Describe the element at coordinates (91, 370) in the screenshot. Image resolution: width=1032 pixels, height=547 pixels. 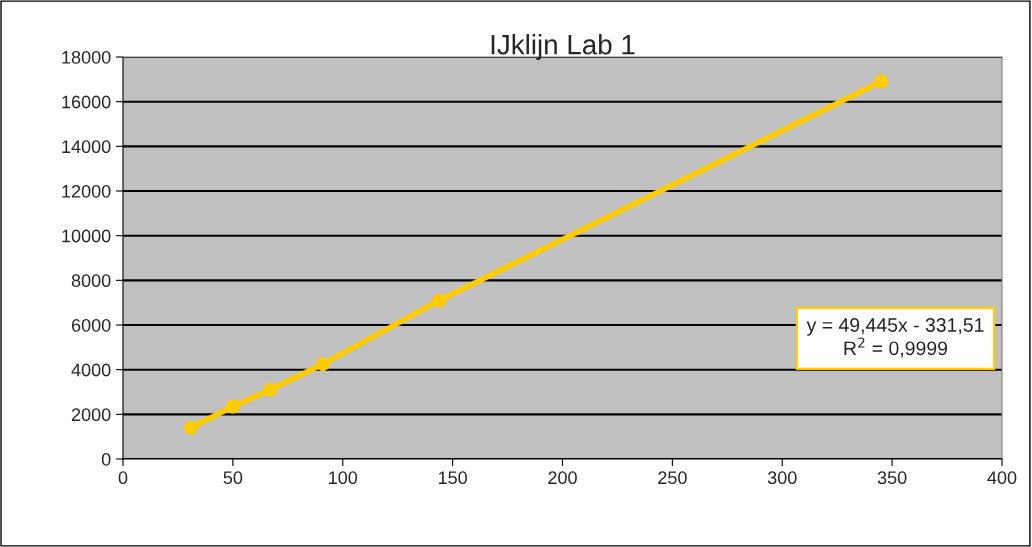
I see `y-tick-label: 4000` at that location.